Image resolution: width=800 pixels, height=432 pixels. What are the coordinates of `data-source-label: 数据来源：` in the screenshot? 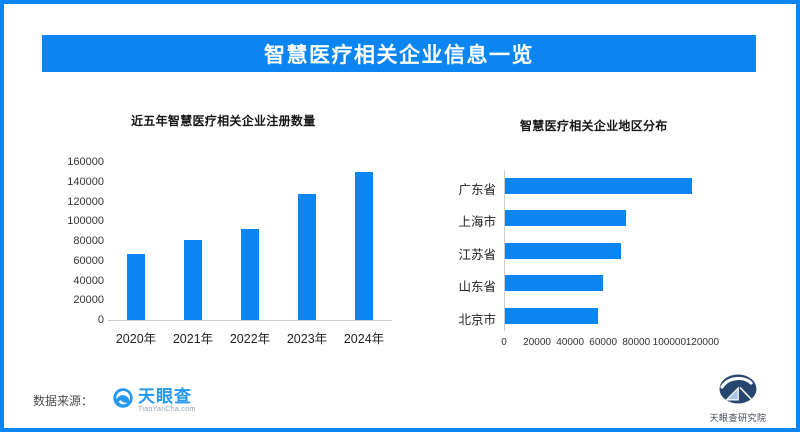 It's located at (63, 401).